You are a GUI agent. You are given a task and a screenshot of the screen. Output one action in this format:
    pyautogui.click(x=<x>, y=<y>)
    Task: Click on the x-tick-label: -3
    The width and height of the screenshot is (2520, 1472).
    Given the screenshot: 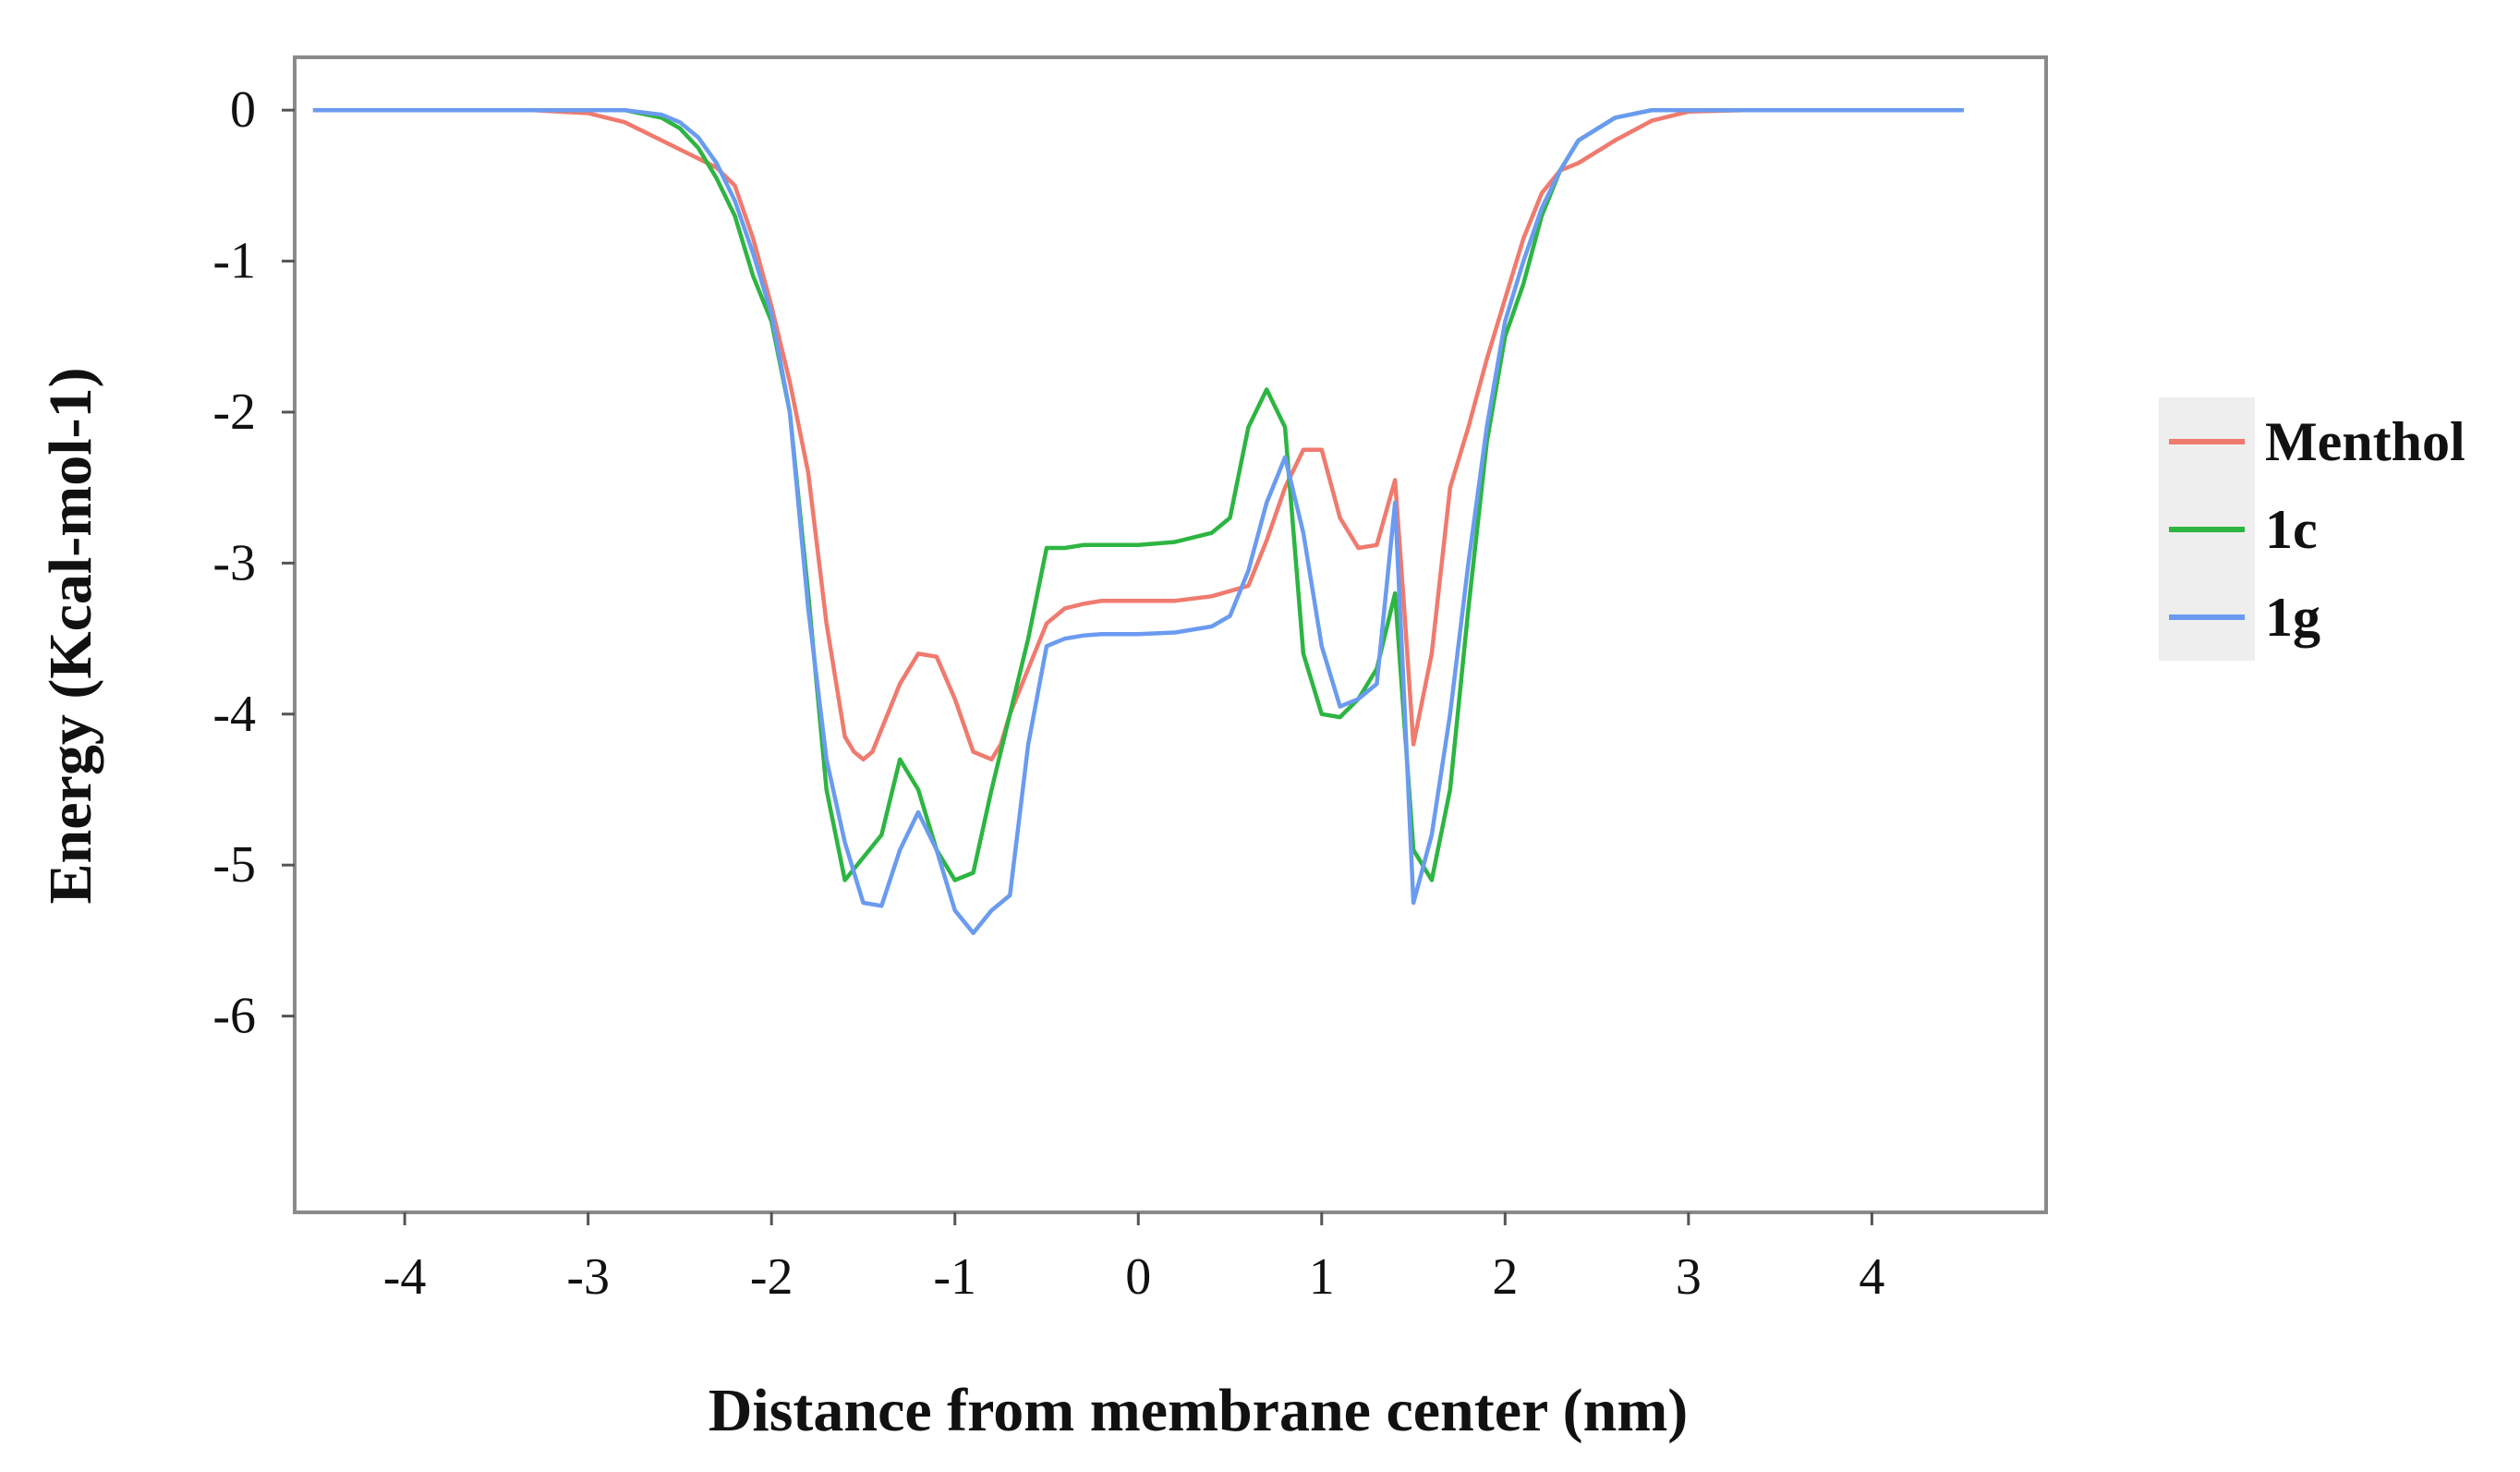 What is the action you would take?
    pyautogui.click(x=588, y=1277)
    